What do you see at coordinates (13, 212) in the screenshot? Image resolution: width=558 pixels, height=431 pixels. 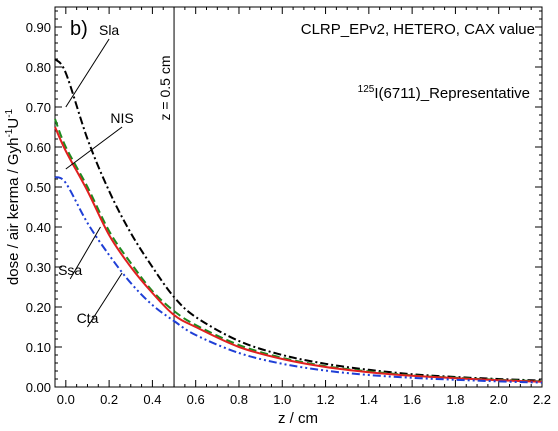 I see `ylabel-main: dose / air kerma / Gyh` at bounding box center [13, 212].